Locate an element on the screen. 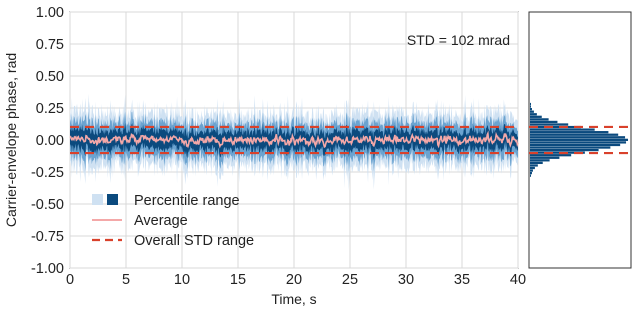  x-tick-label: 10 is located at coordinates (182, 280).